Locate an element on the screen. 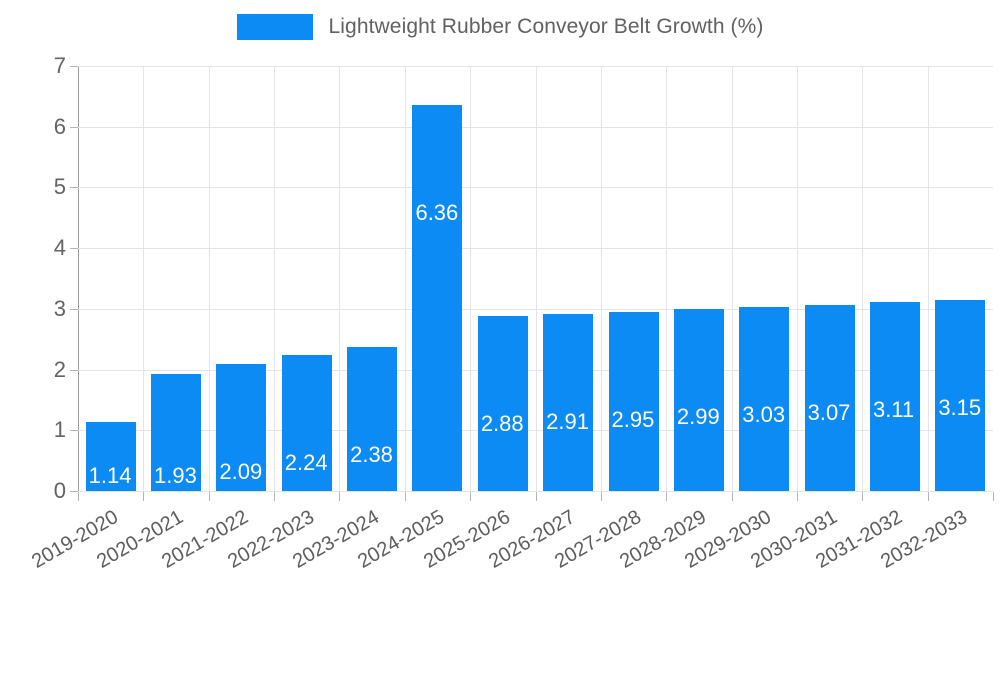 The height and width of the screenshot is (676, 1000). y-axis-tick-label: 5 is located at coordinates (59, 187).